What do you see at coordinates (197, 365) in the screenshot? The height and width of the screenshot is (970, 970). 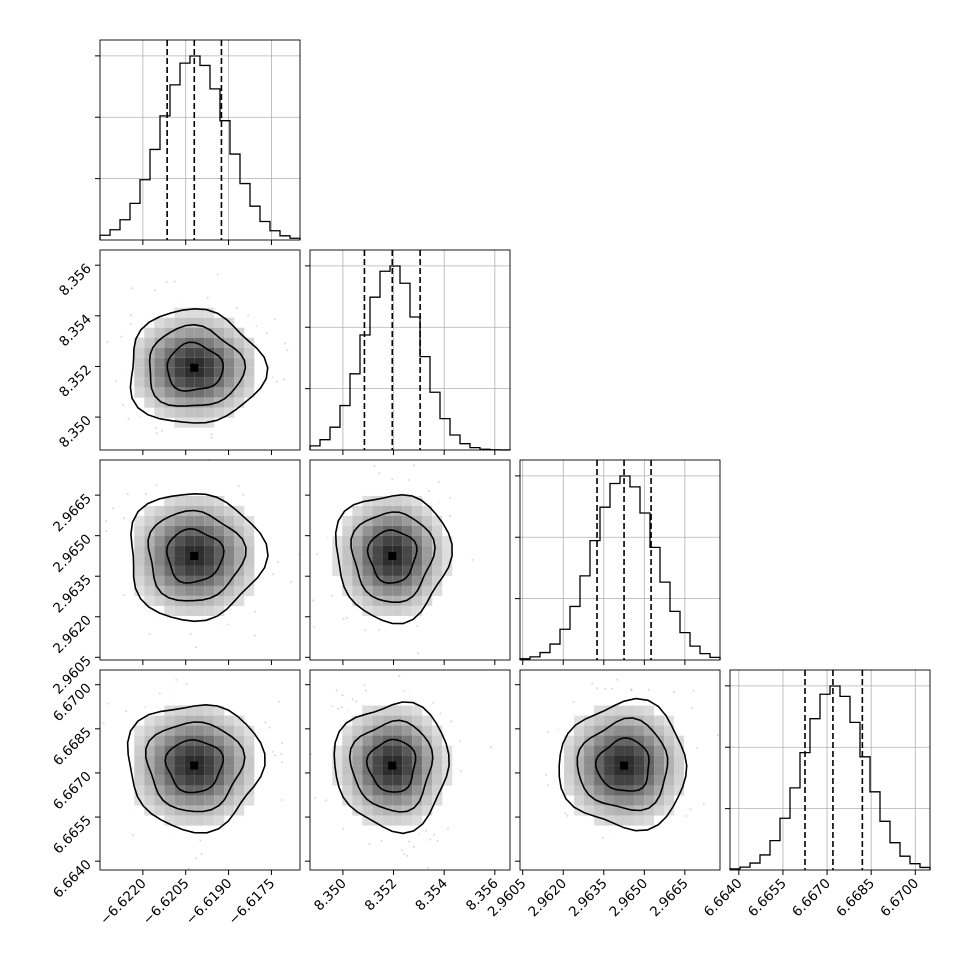 I see `contour-middle` at bounding box center [197, 365].